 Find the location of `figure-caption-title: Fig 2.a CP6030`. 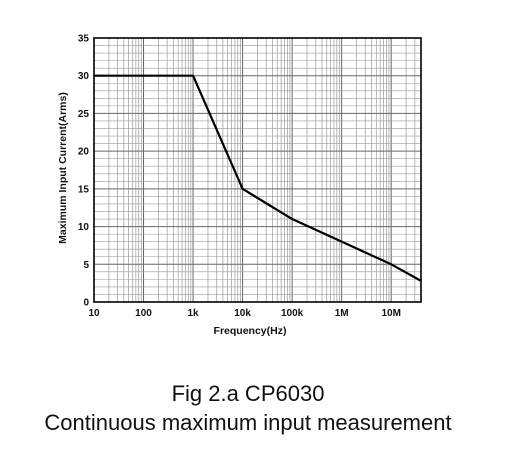

figure-caption-title: Fig 2.a CP6030 is located at coordinates (248, 393).